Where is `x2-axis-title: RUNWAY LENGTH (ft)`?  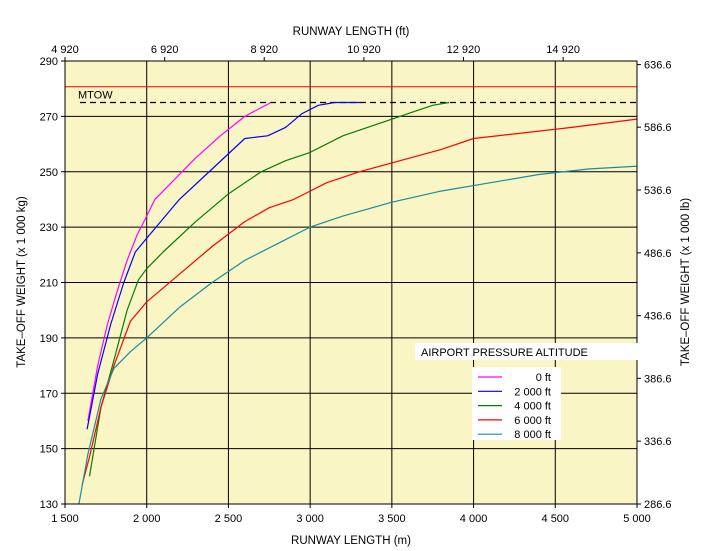
x2-axis-title: RUNWAY LENGTH (ft) is located at coordinates (351, 32).